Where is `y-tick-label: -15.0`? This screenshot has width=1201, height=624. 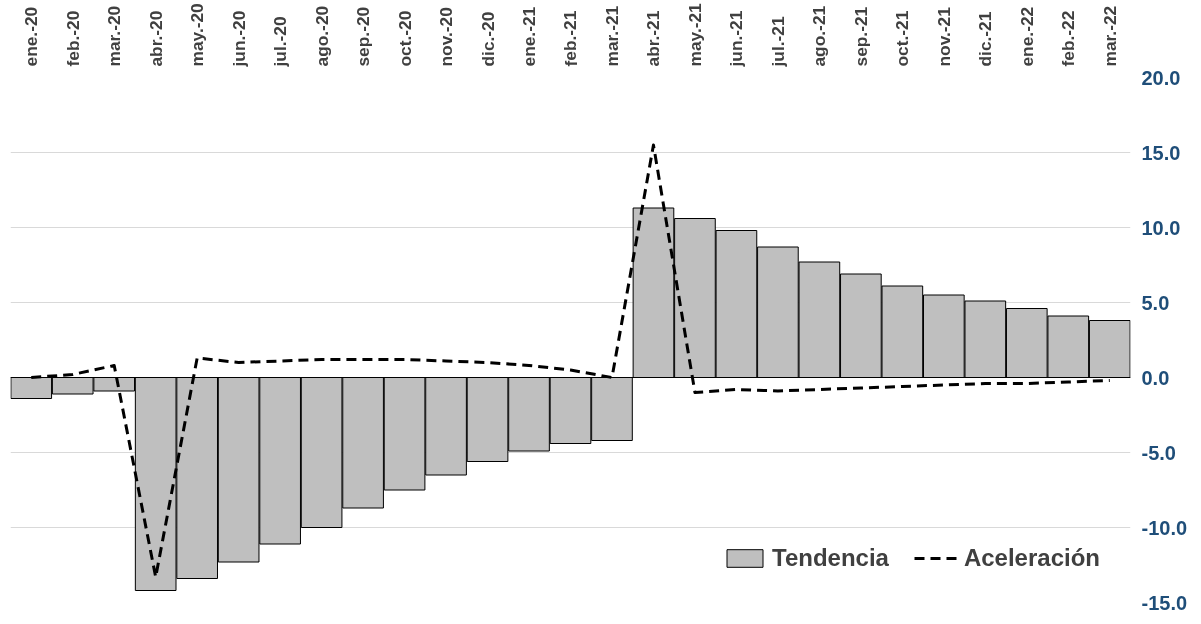
y-tick-label: -15.0 is located at coordinates (1164, 602).